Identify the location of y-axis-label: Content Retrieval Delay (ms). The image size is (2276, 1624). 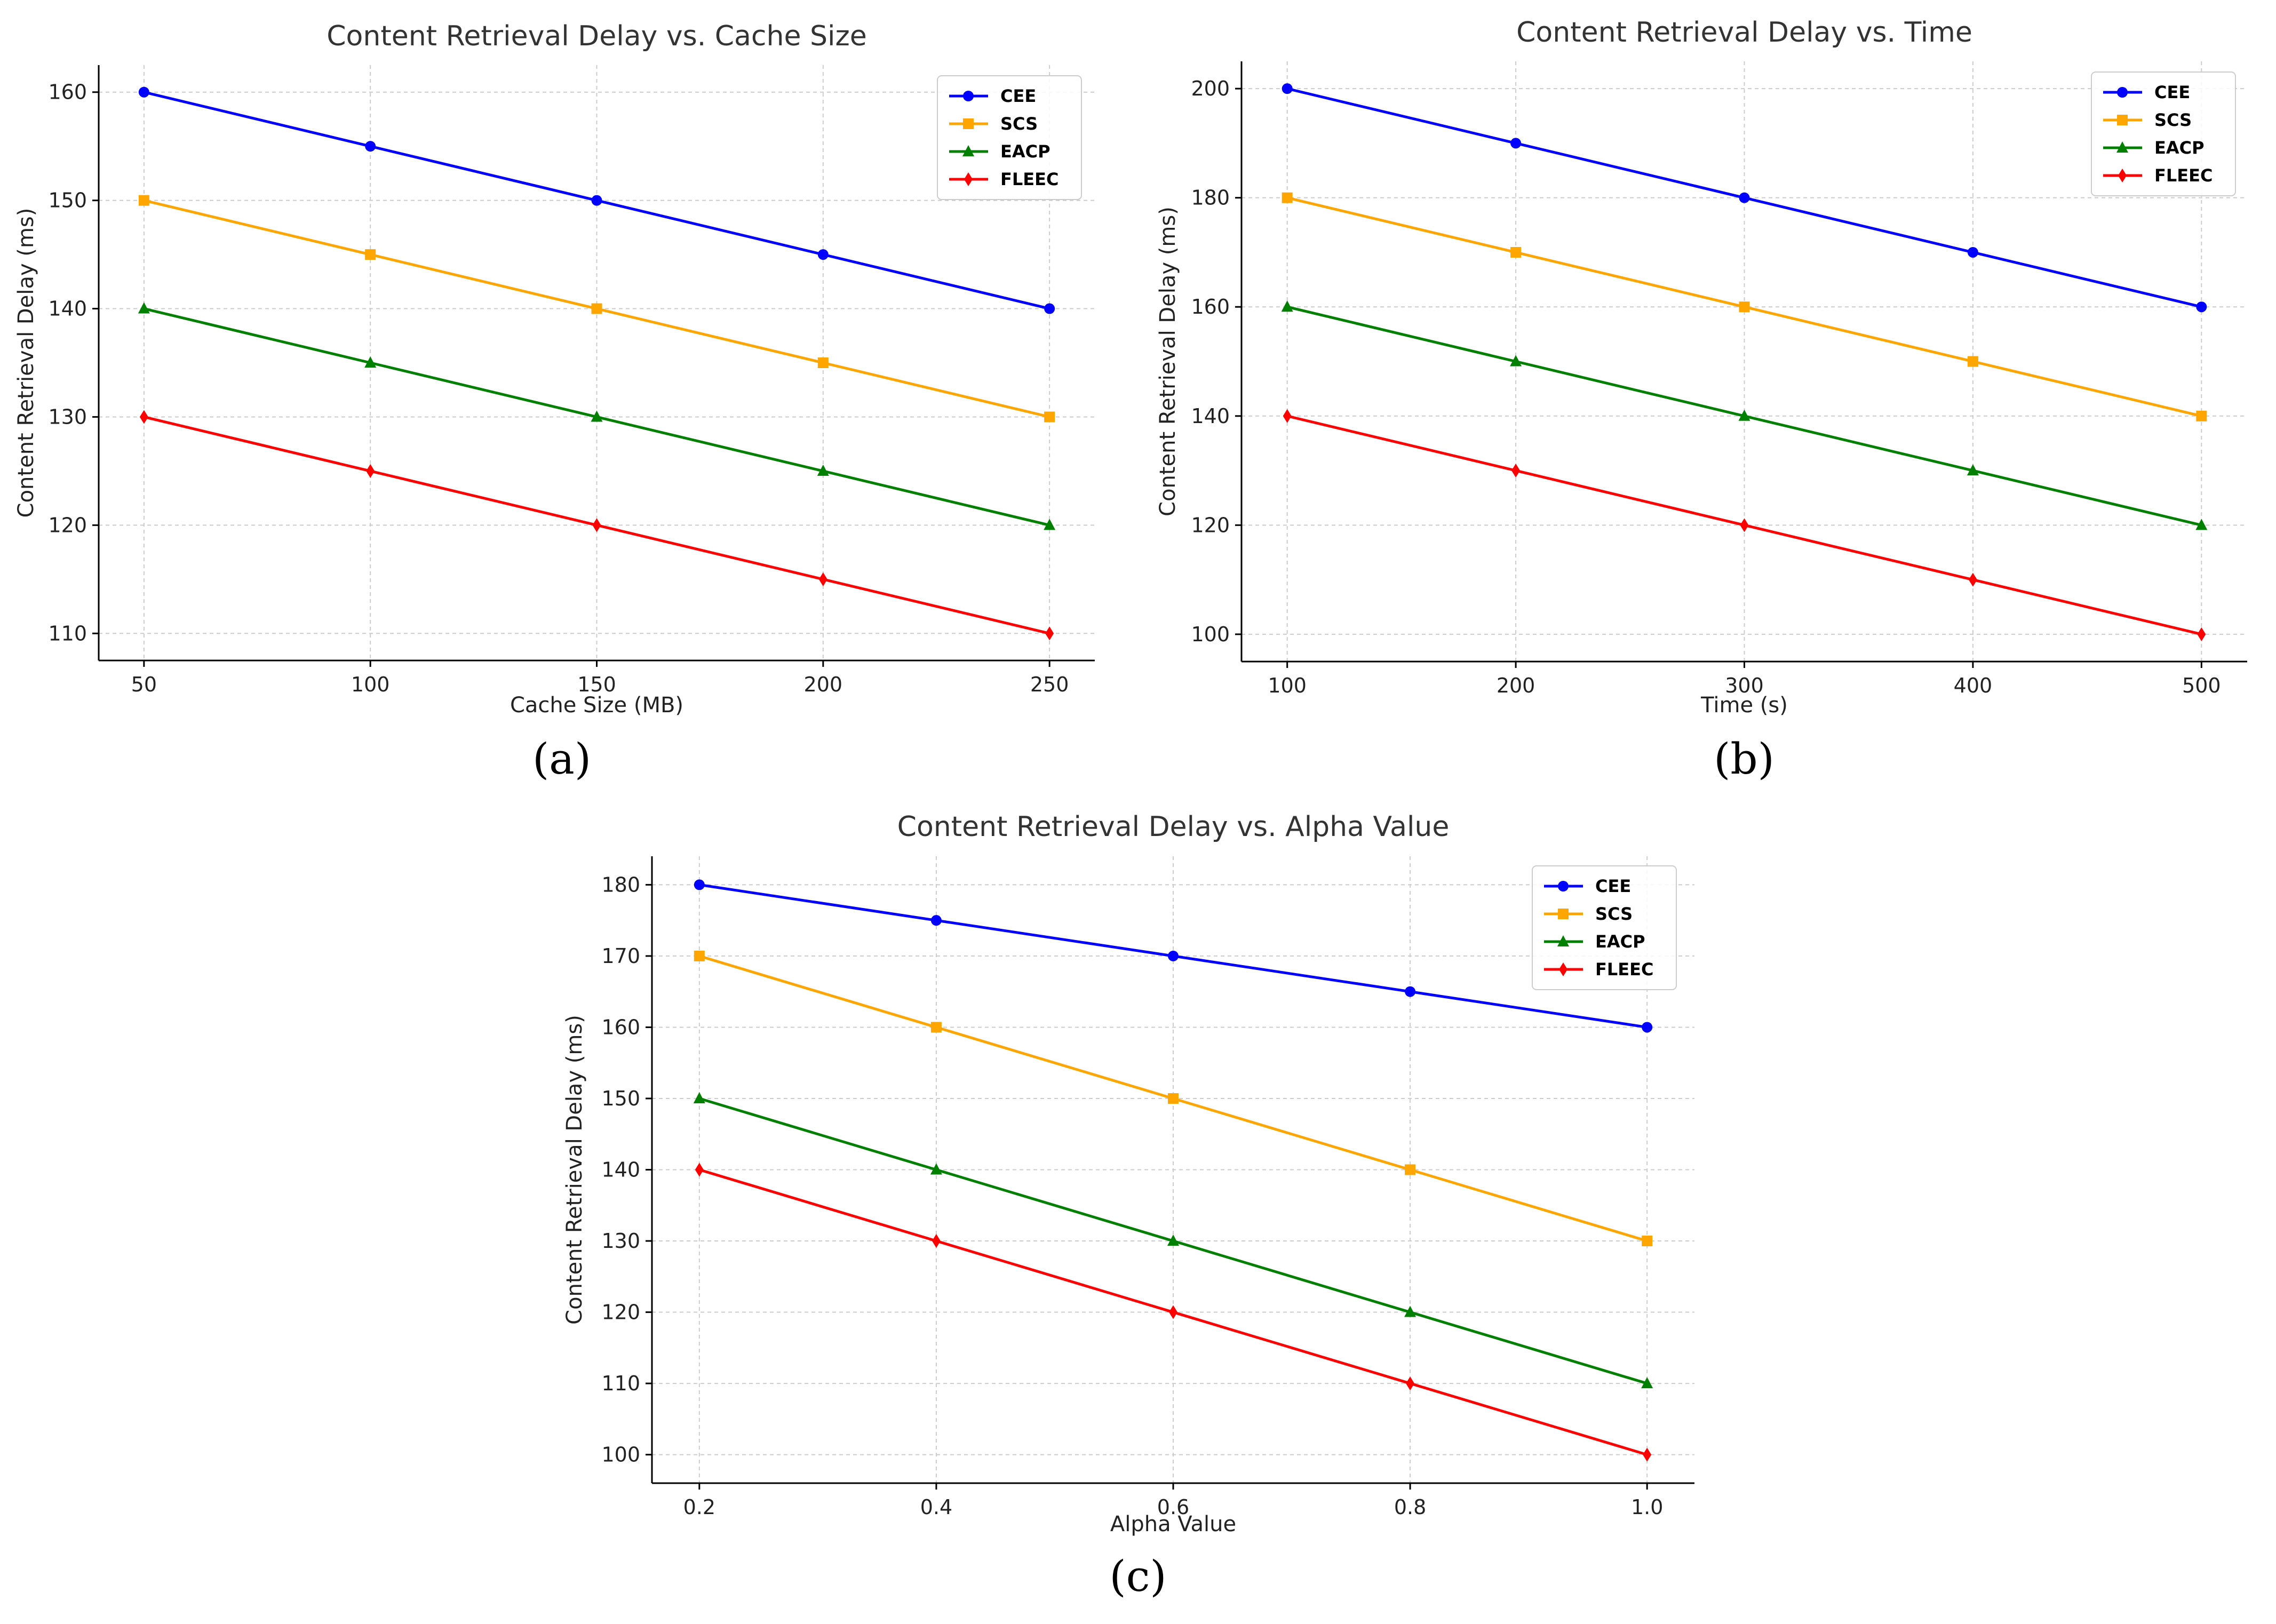
(1168, 361).